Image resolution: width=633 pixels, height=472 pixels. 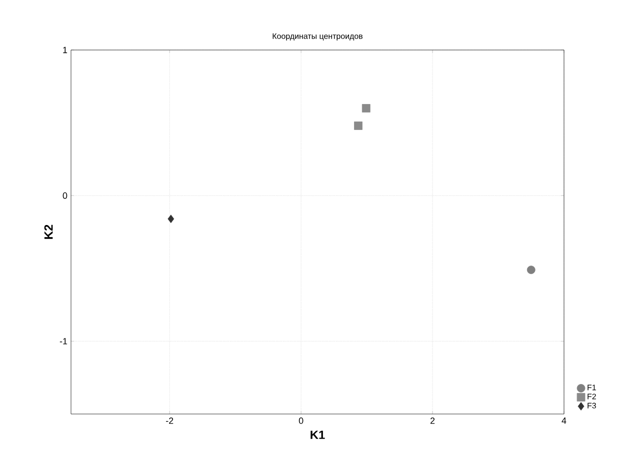 What do you see at coordinates (317, 434) in the screenshot?
I see `x-axis-title: K1` at bounding box center [317, 434].